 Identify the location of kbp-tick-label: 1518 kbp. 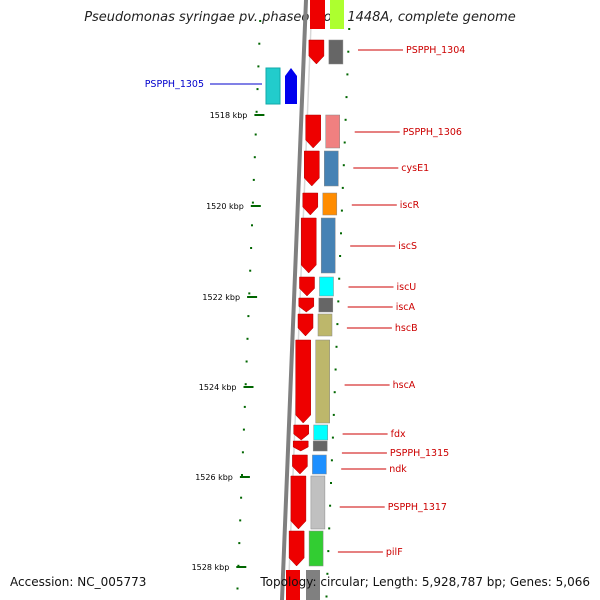
(229, 115).